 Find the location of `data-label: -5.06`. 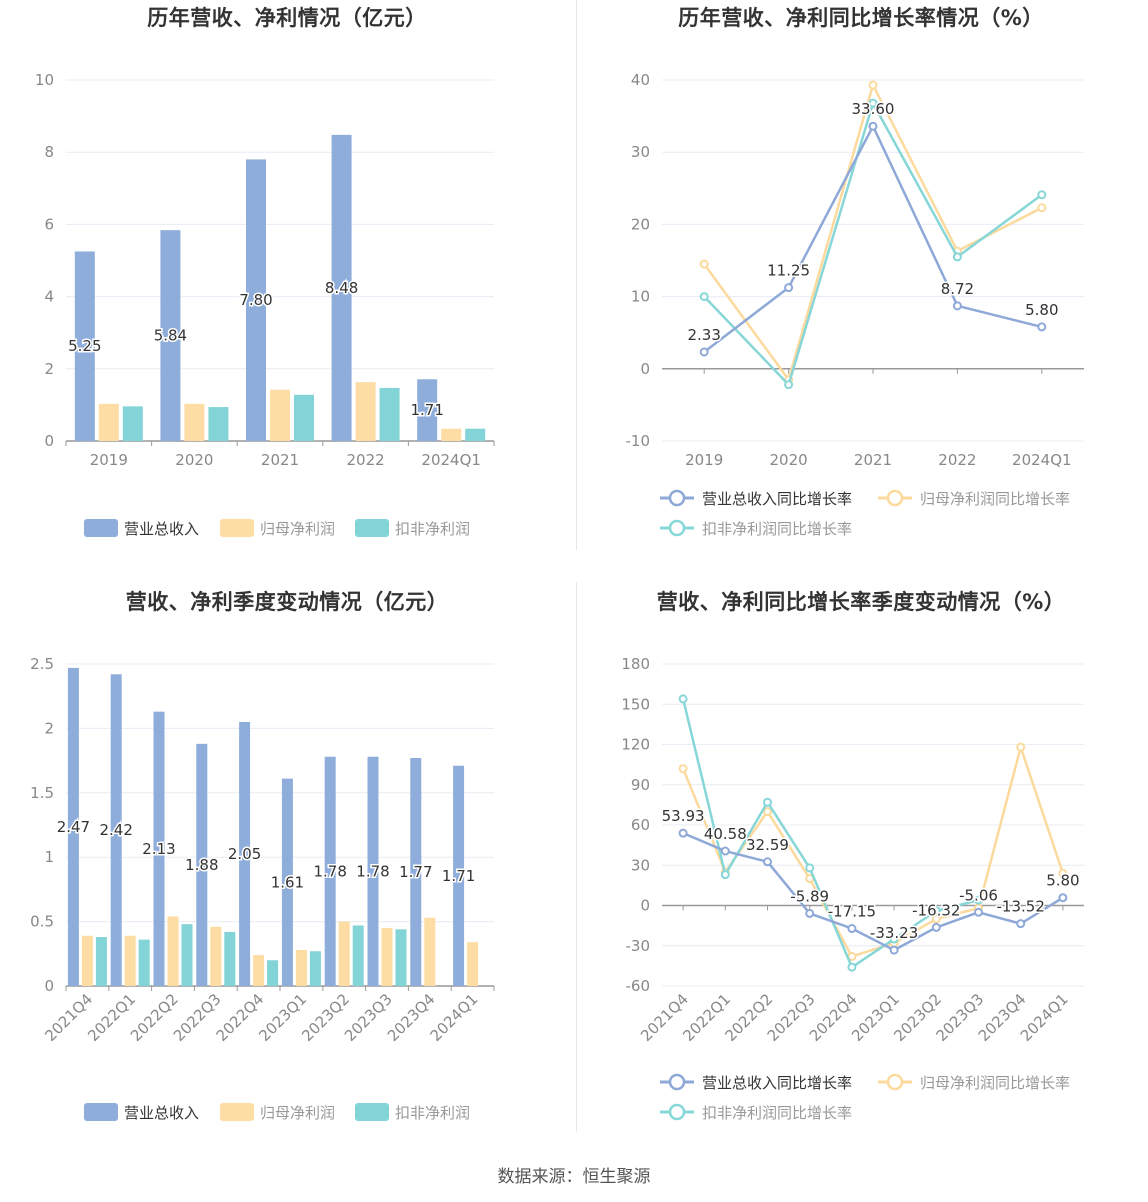

data-label: -5.06 is located at coordinates (978, 895).